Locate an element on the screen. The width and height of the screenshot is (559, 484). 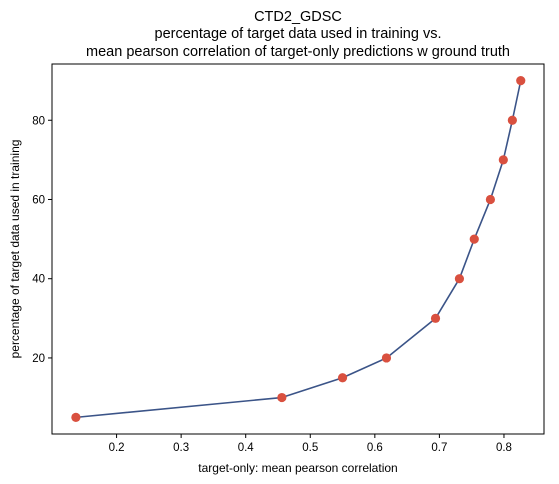
x-tick-label: 0.6 is located at coordinates (375, 448).